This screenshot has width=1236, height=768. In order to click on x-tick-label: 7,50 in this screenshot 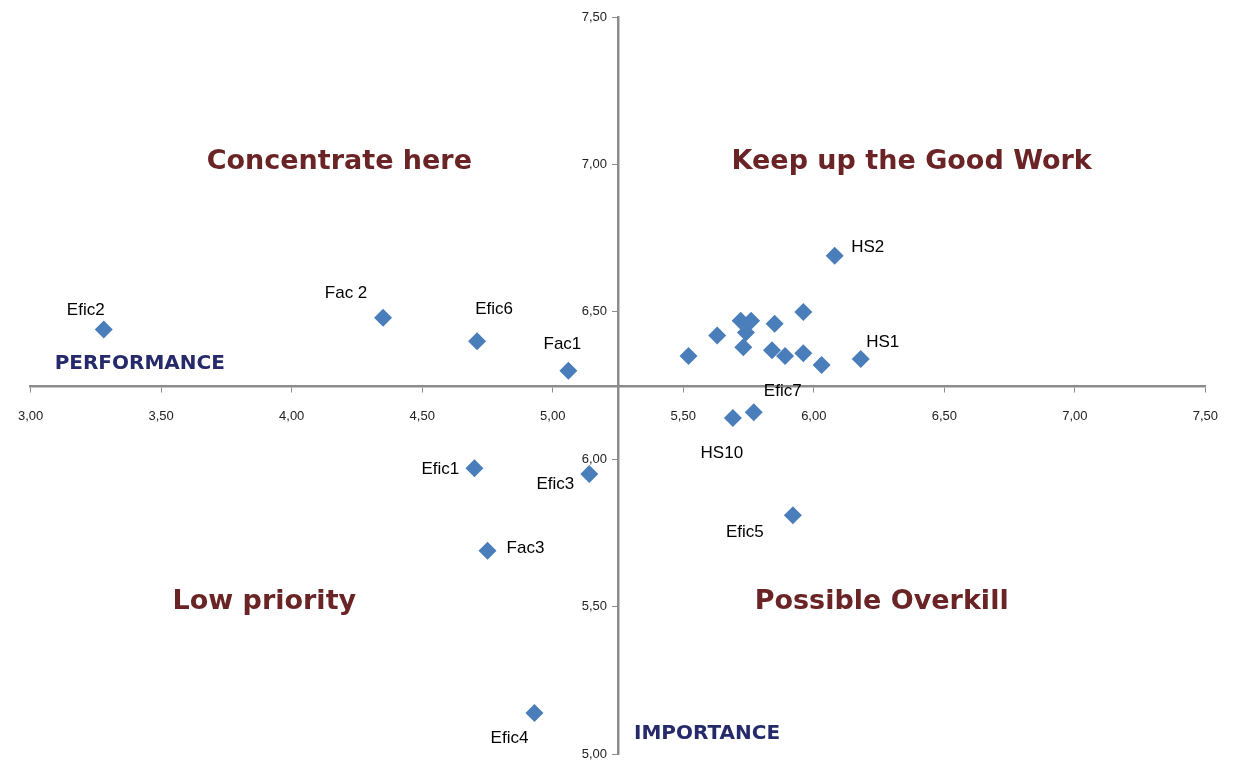, I will do `click(1205, 415)`.